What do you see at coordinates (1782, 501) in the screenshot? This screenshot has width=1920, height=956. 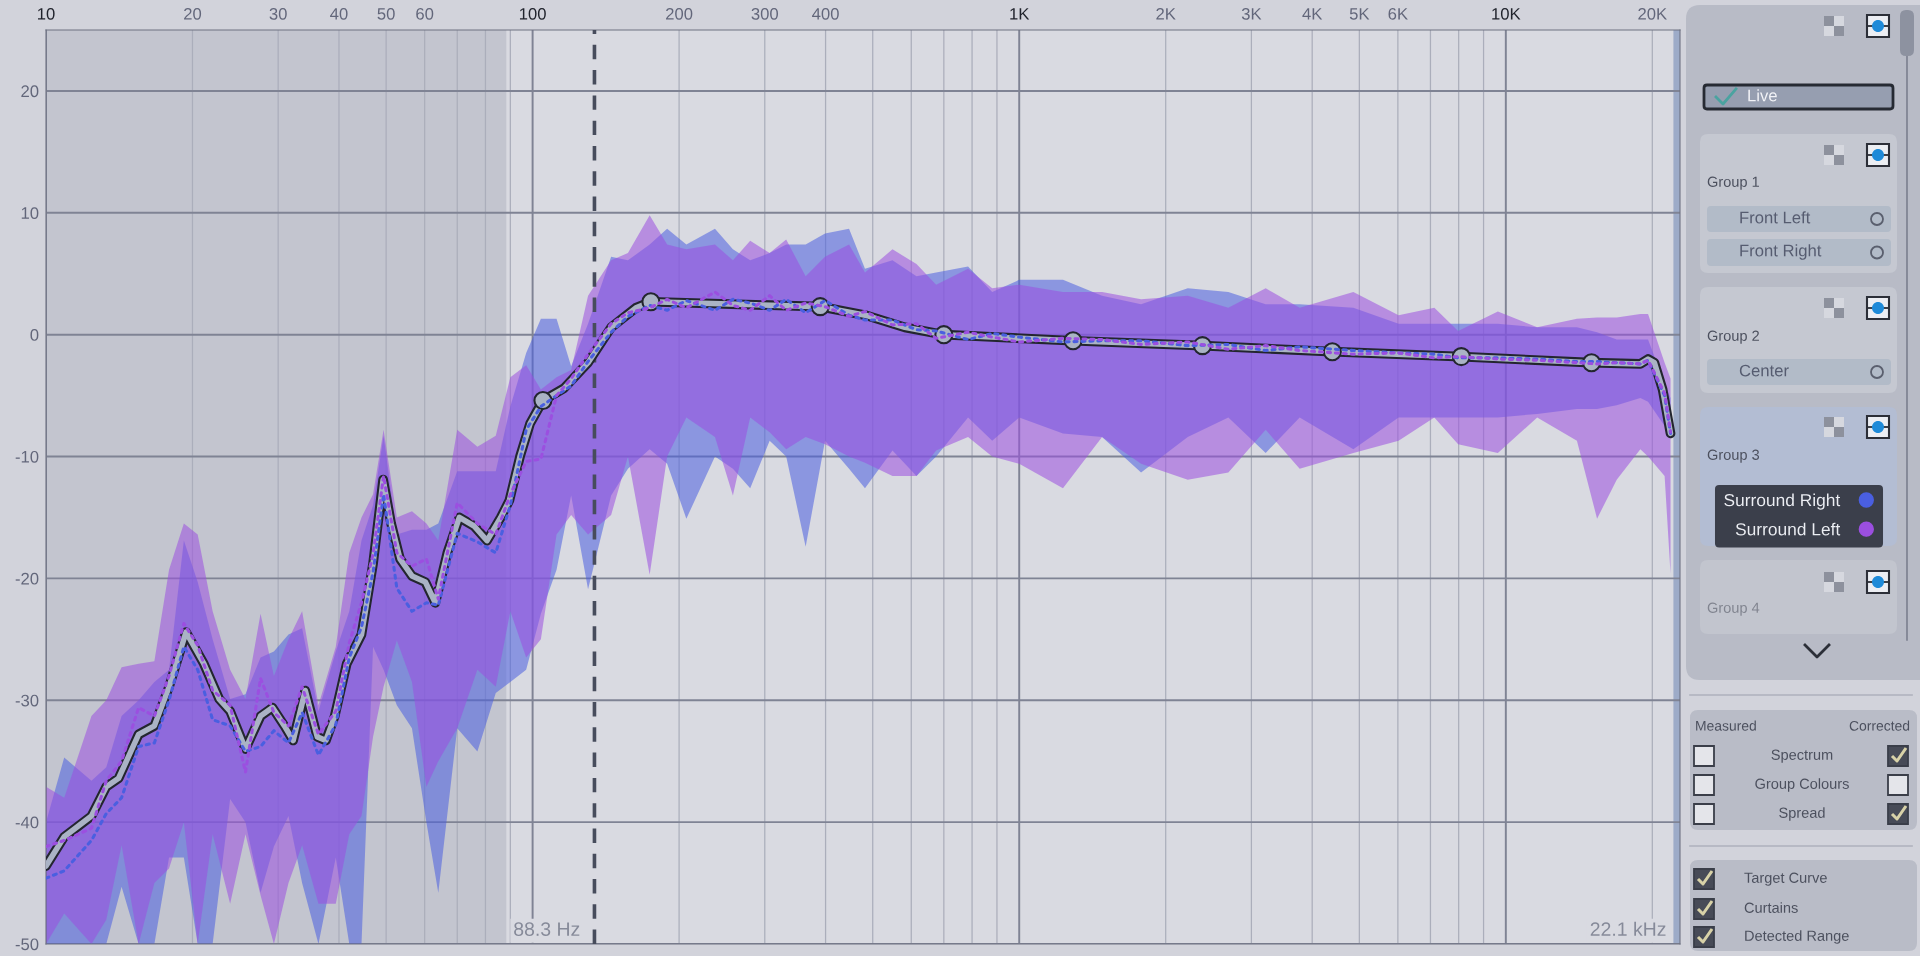 I see `legend-label: Surround Right` at bounding box center [1782, 501].